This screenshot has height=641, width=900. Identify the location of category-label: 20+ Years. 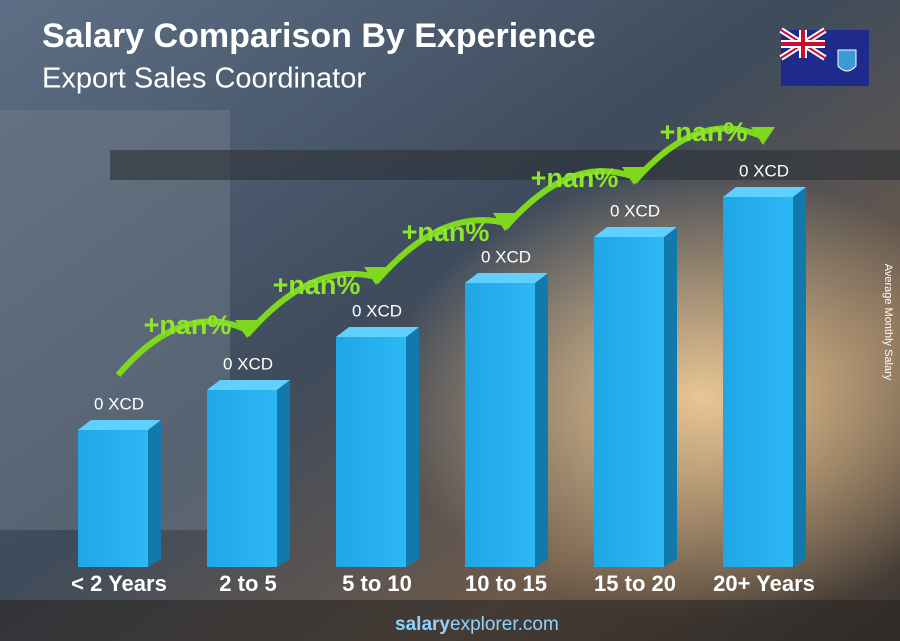
(764, 583).